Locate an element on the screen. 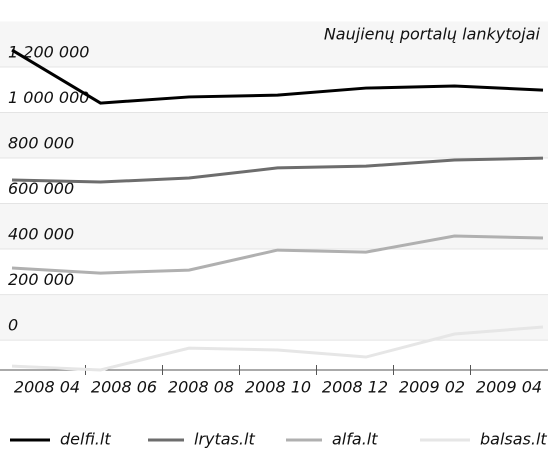 The height and width of the screenshot is (455, 548). x-tick-label: 2008 12 is located at coordinates (355, 387).